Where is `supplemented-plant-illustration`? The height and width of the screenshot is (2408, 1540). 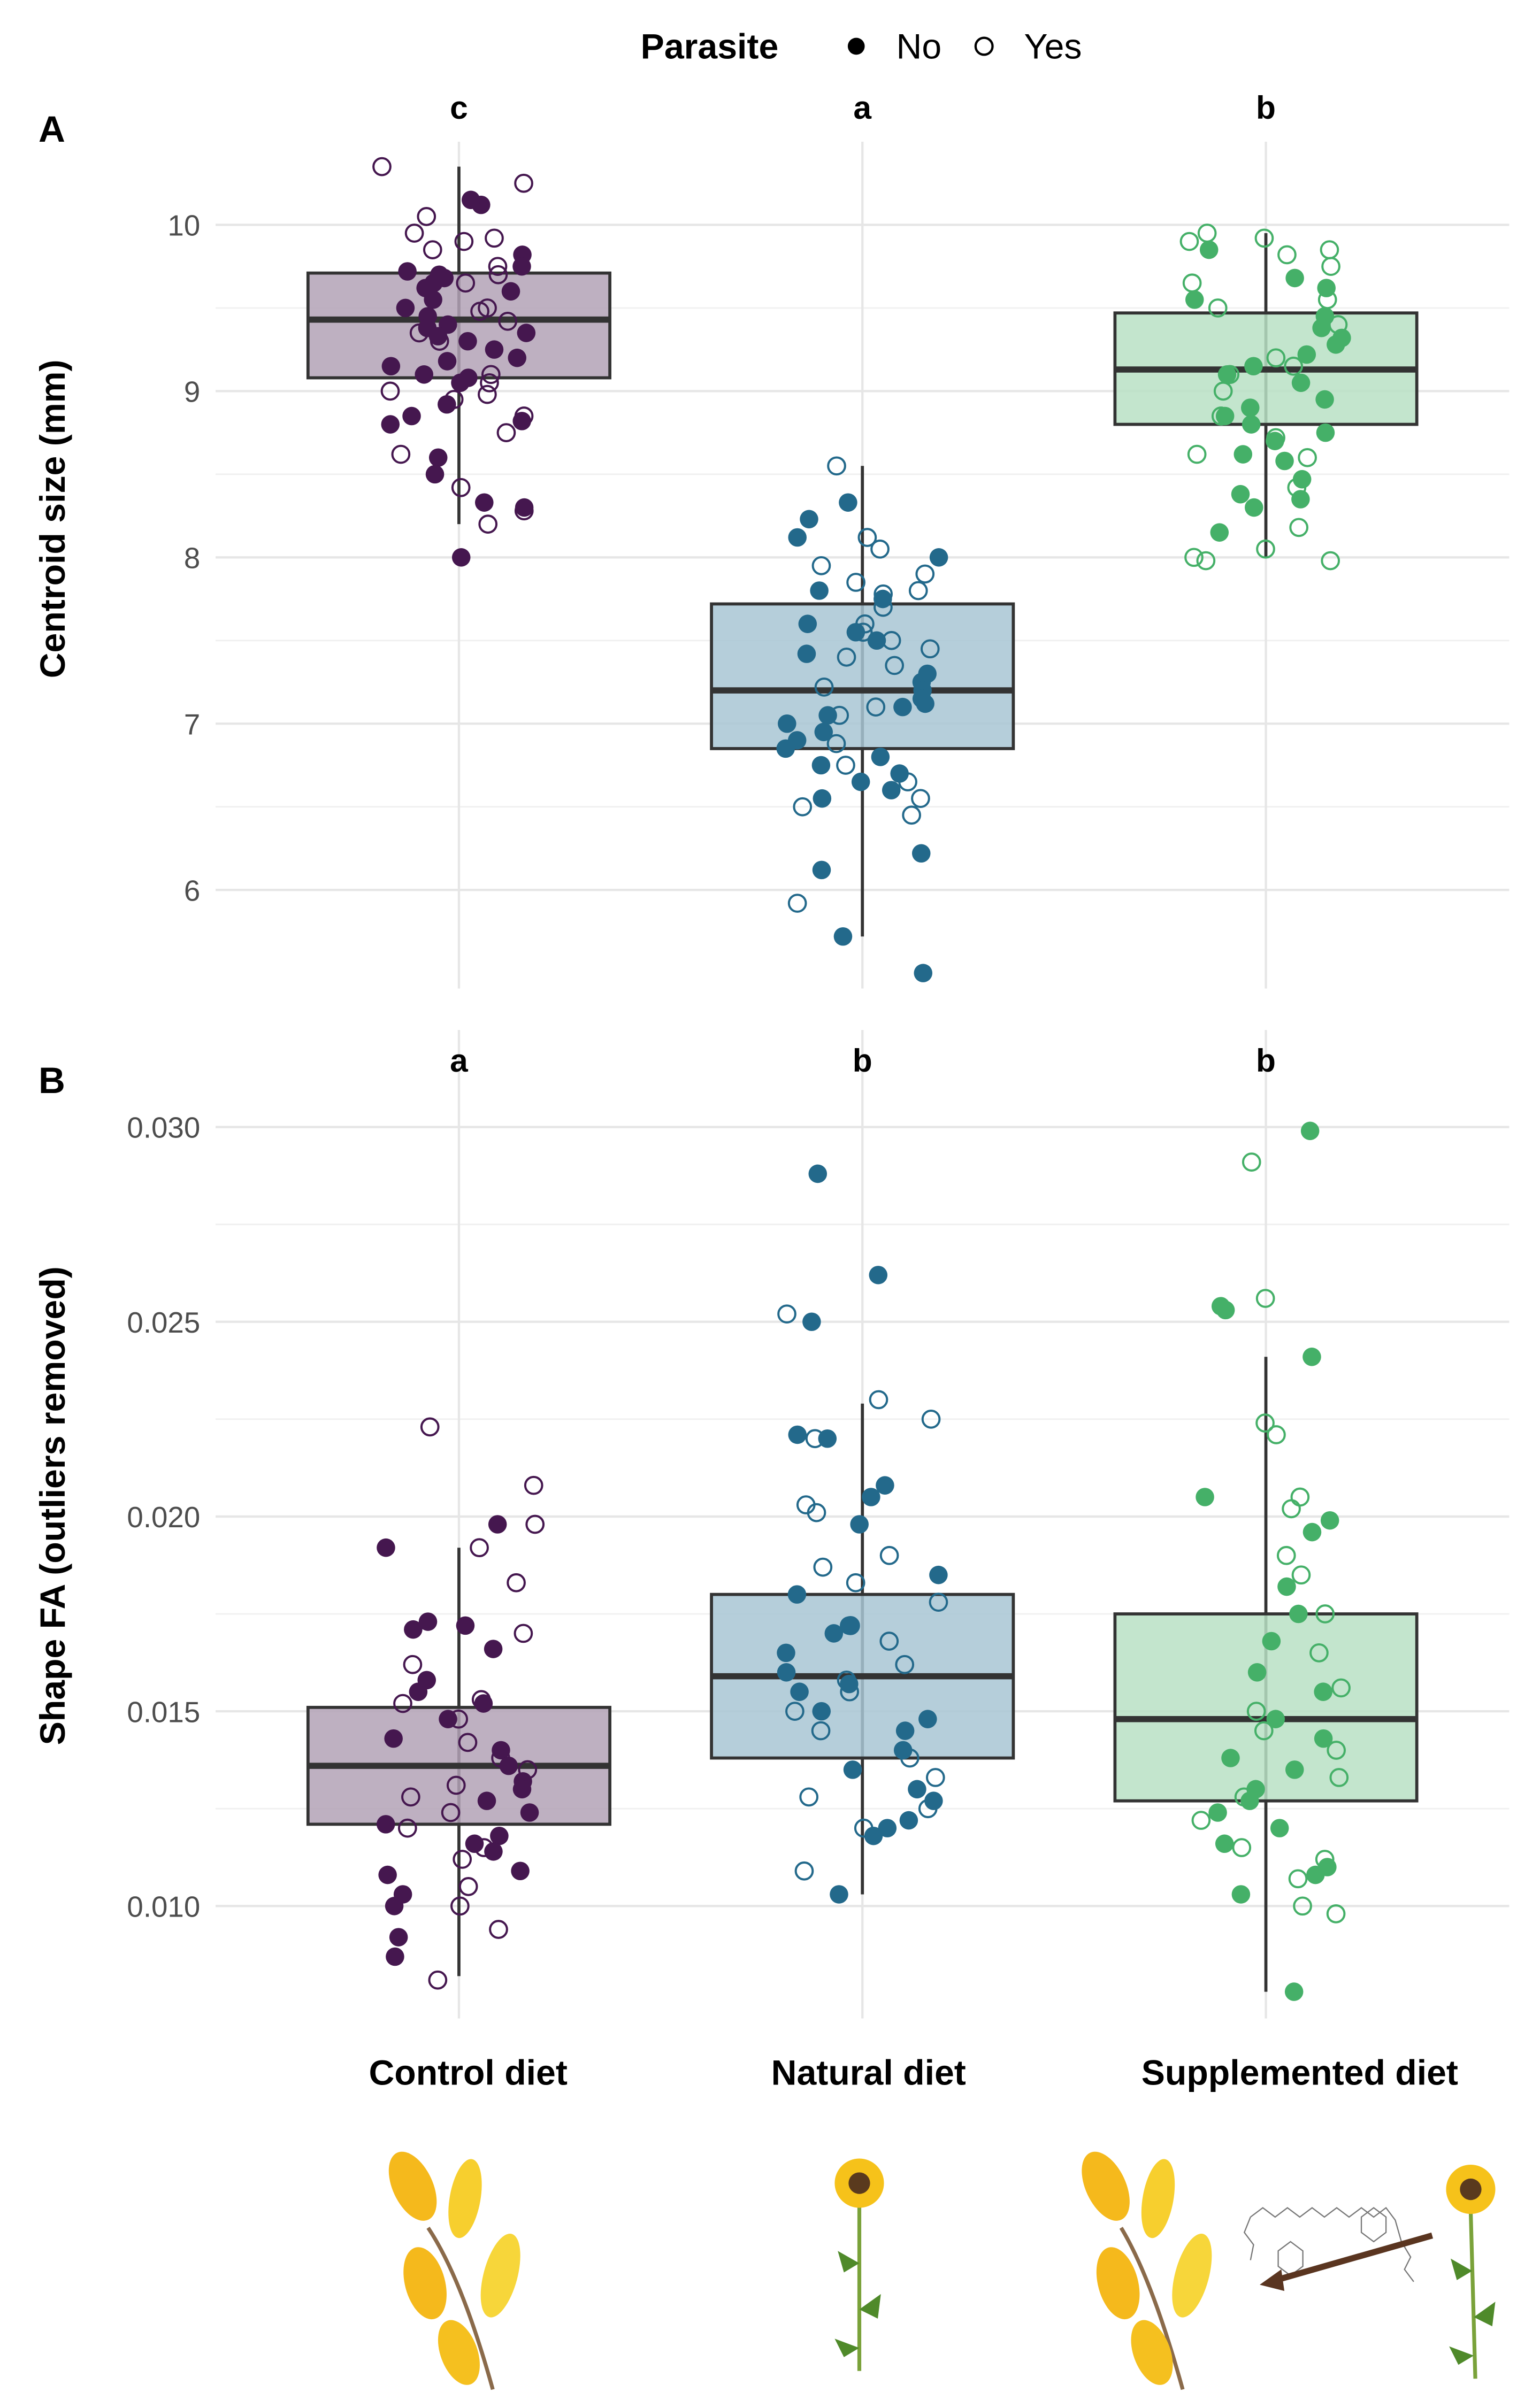 supplemented-plant-illustration is located at coordinates (1147, 2270).